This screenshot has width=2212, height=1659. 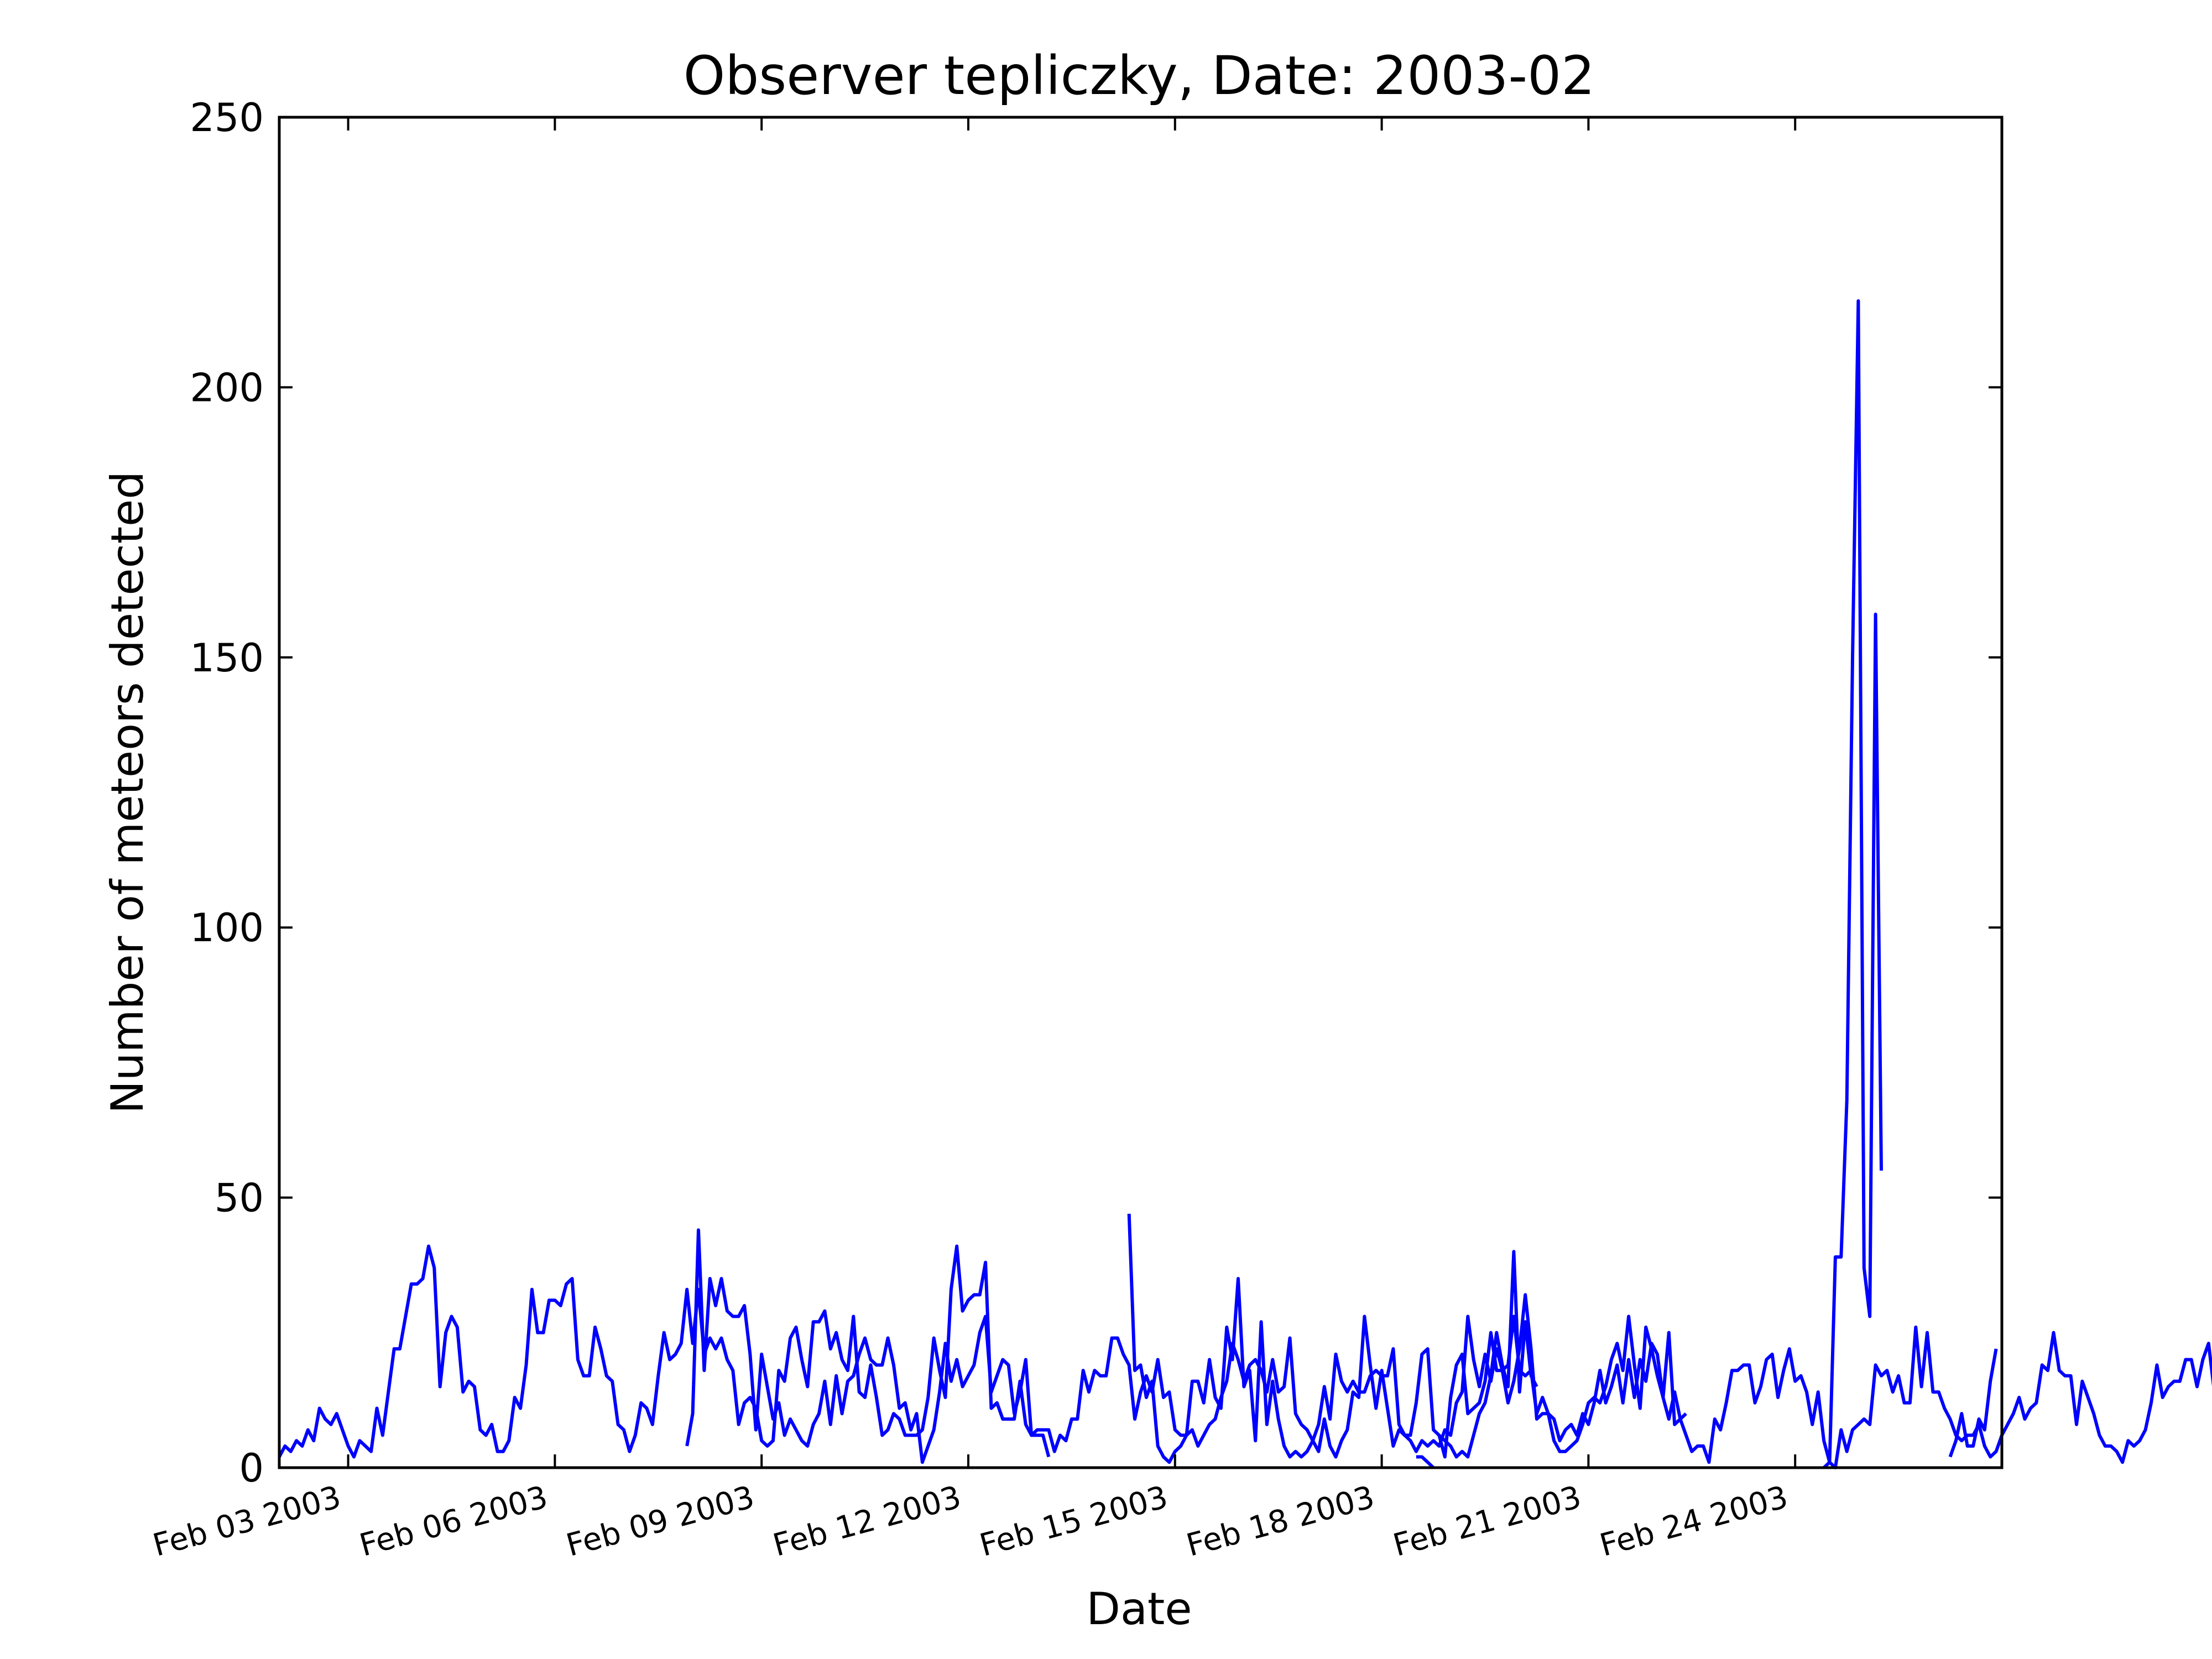 What do you see at coordinates (227, 388) in the screenshot?
I see `y-tick-label: 200` at bounding box center [227, 388].